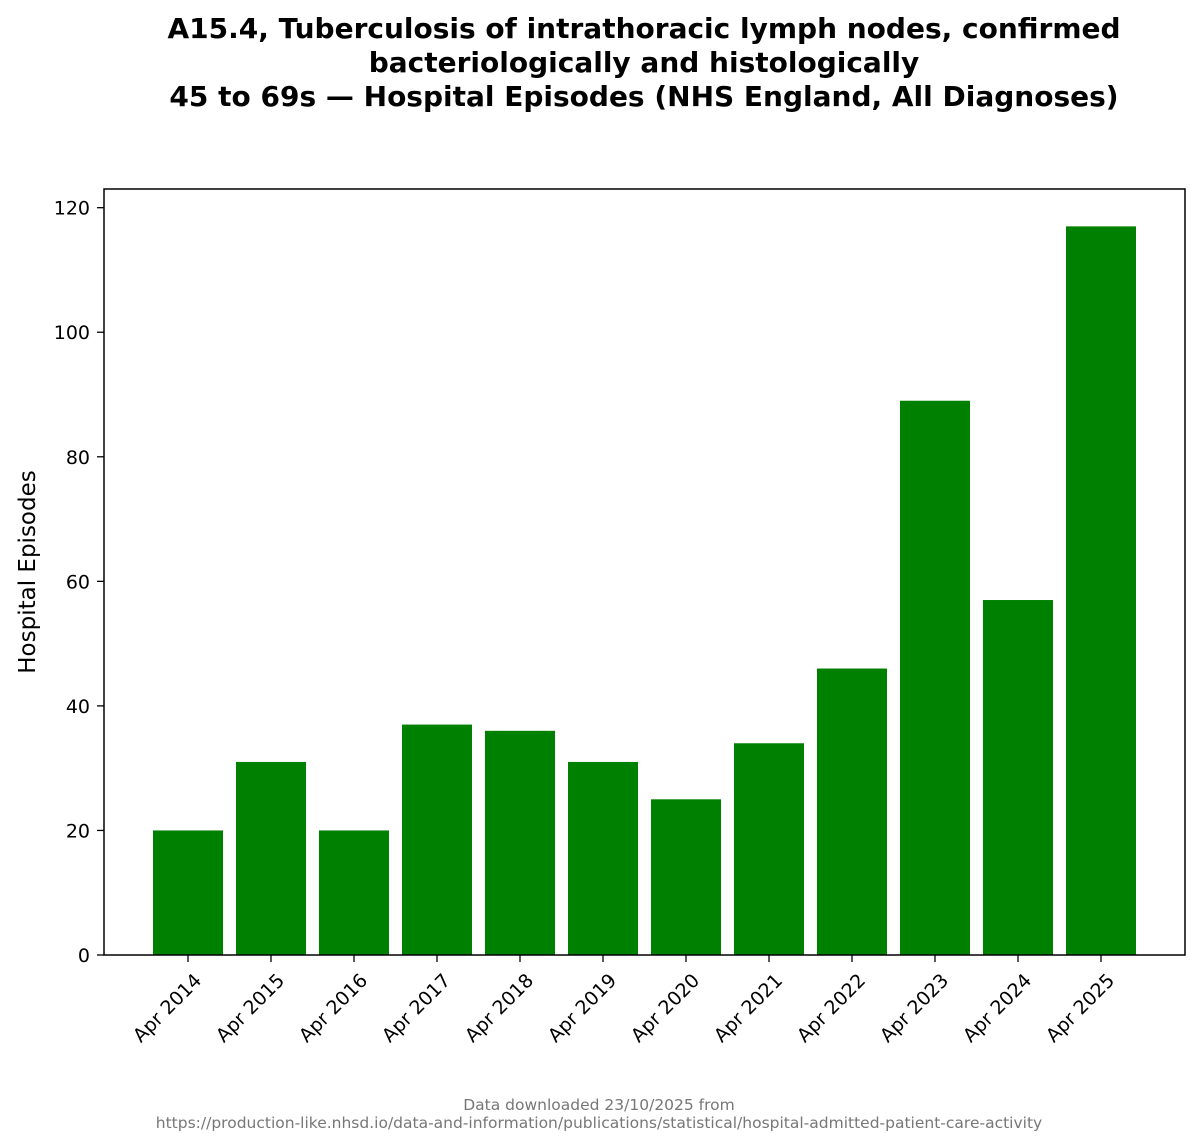 This screenshot has width=1200, height=1146. I want to click on x-tick-label: Apr 2022, so click(831, 1008).